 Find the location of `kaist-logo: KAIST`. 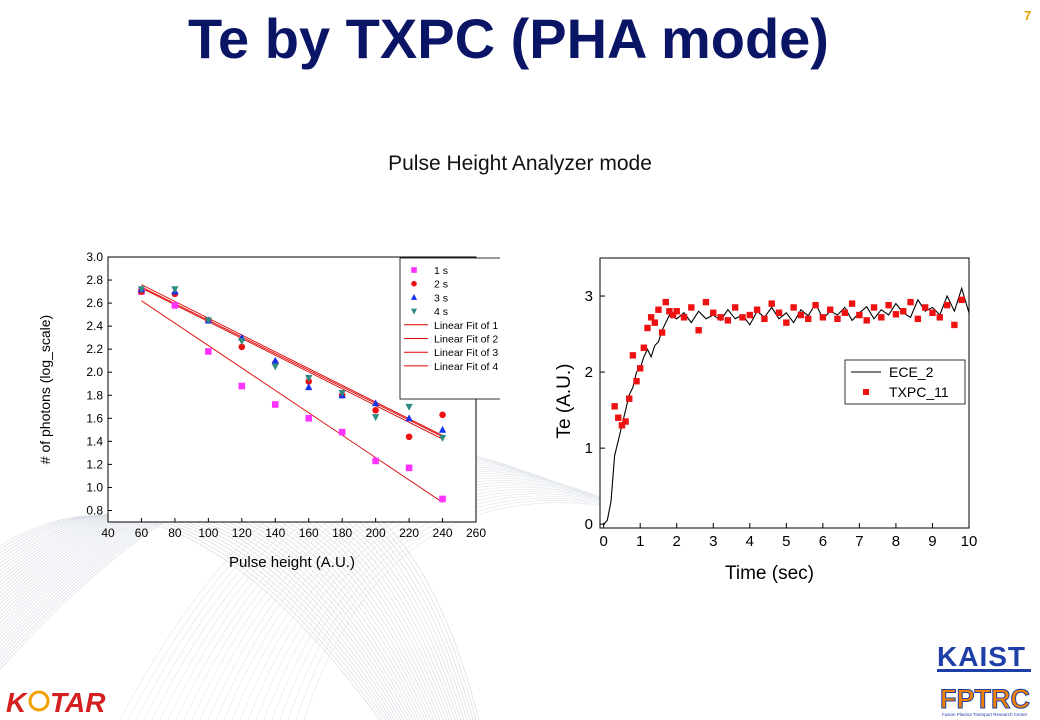

kaist-logo: KAIST is located at coordinates (984, 656).